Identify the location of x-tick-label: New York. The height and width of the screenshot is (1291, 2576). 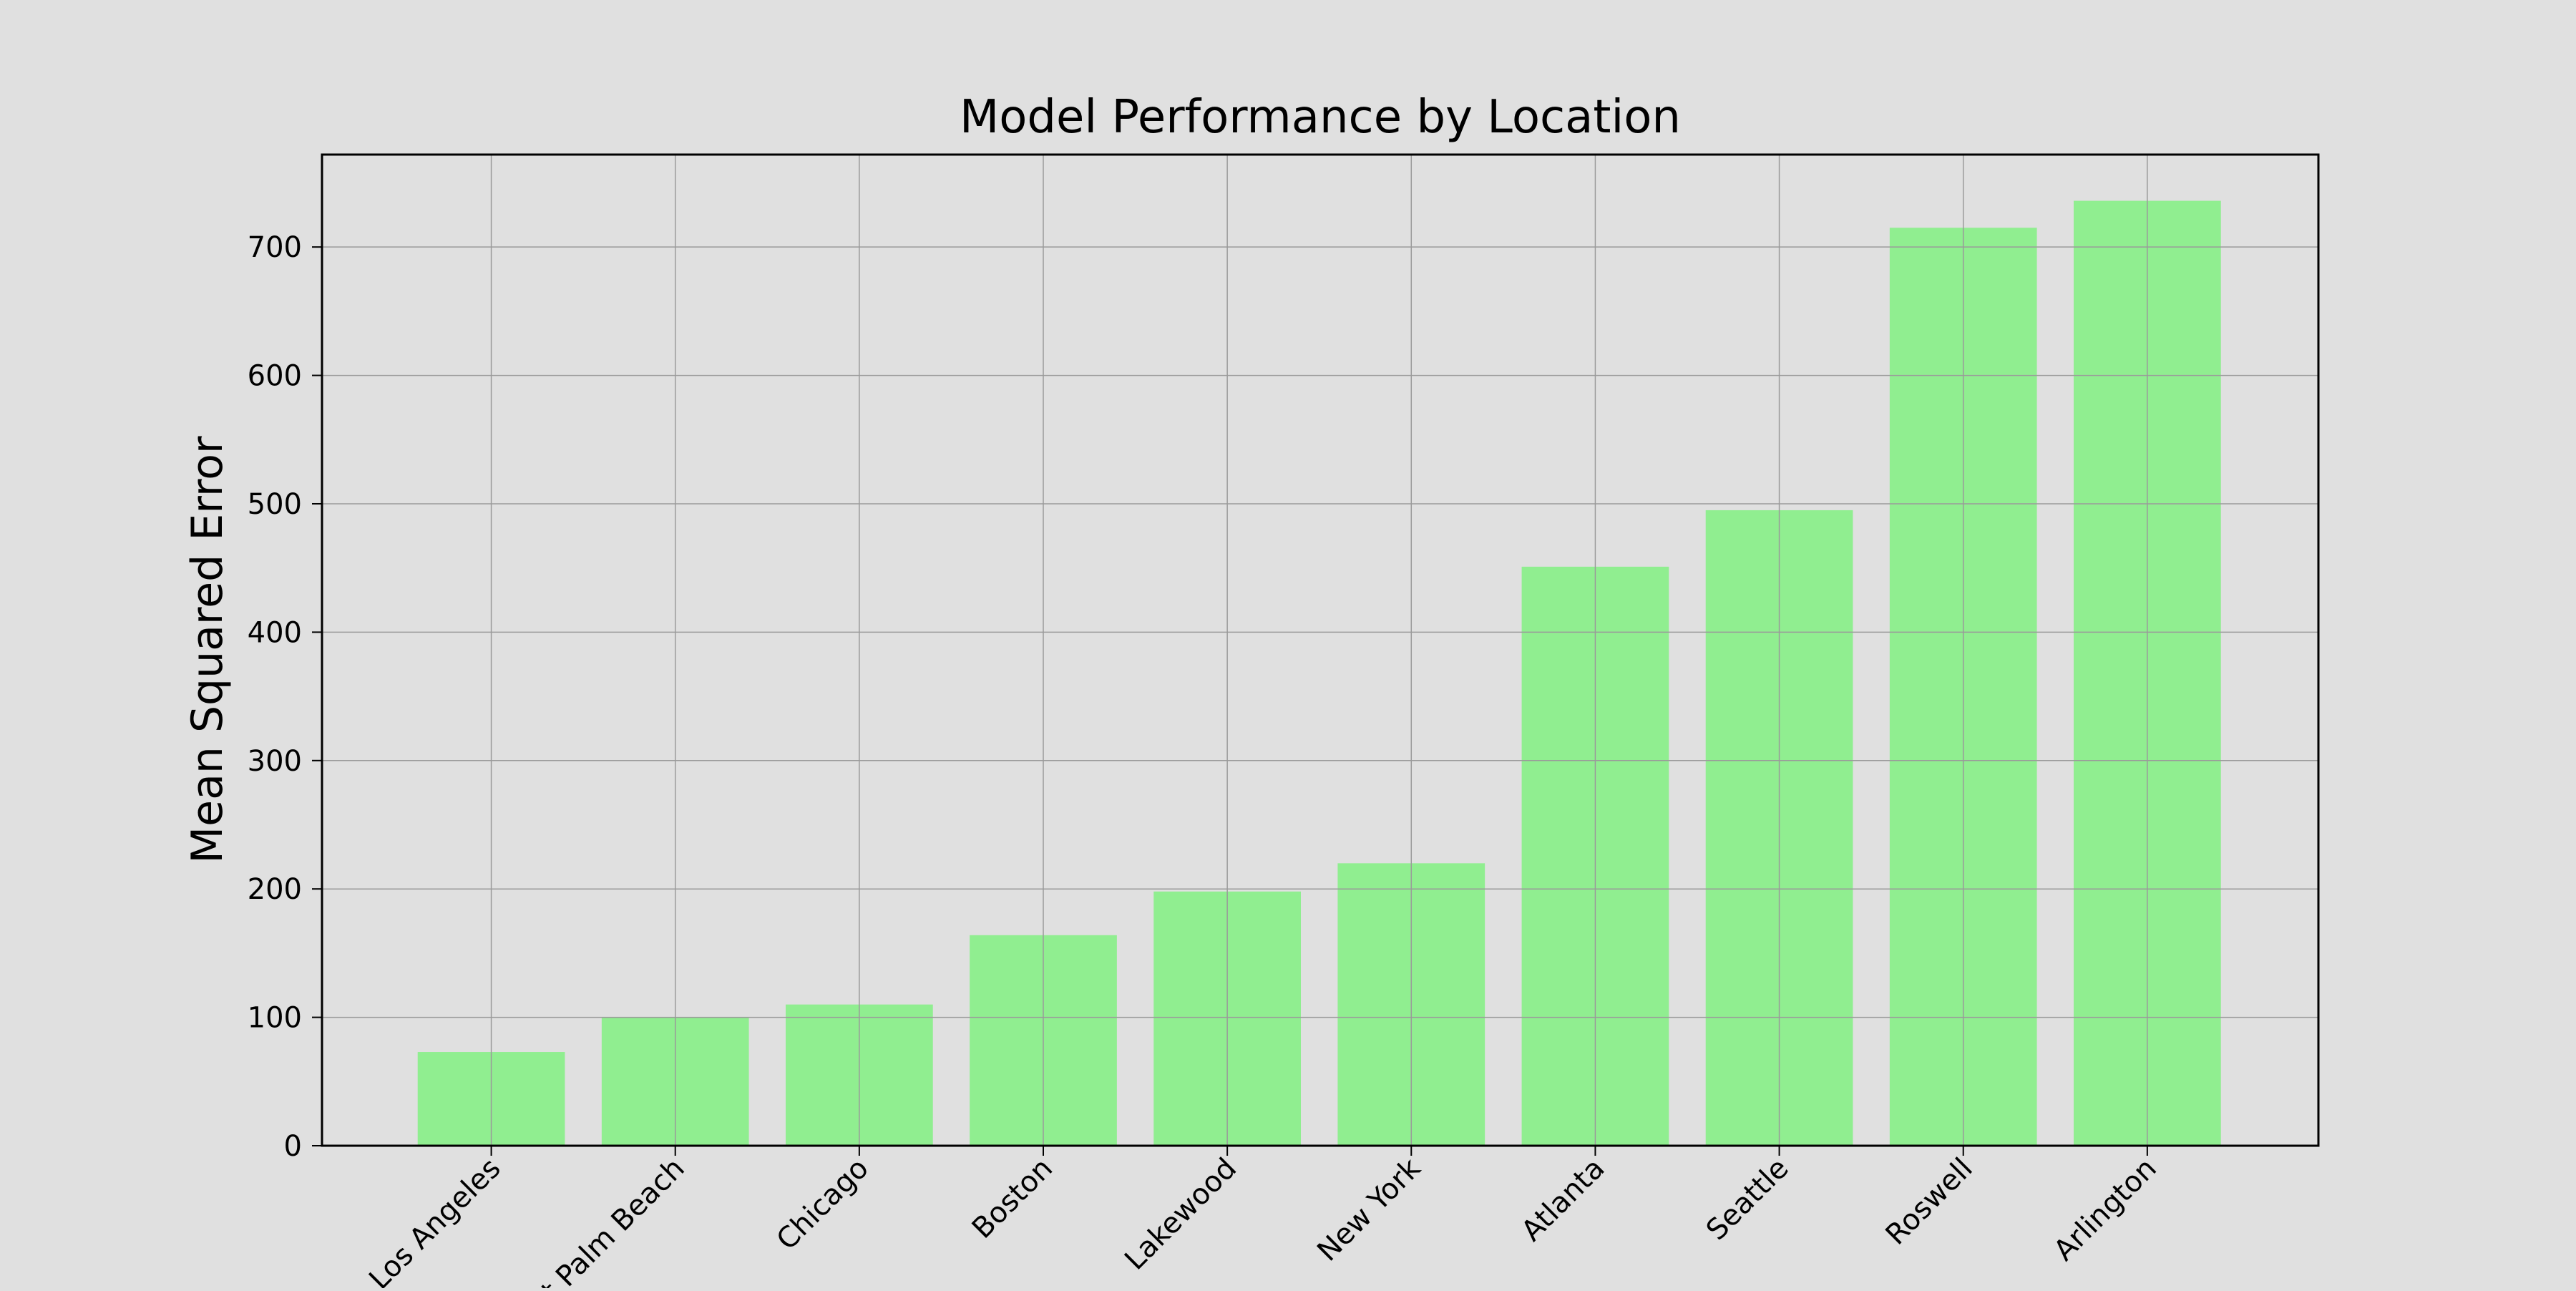
(1369, 1209).